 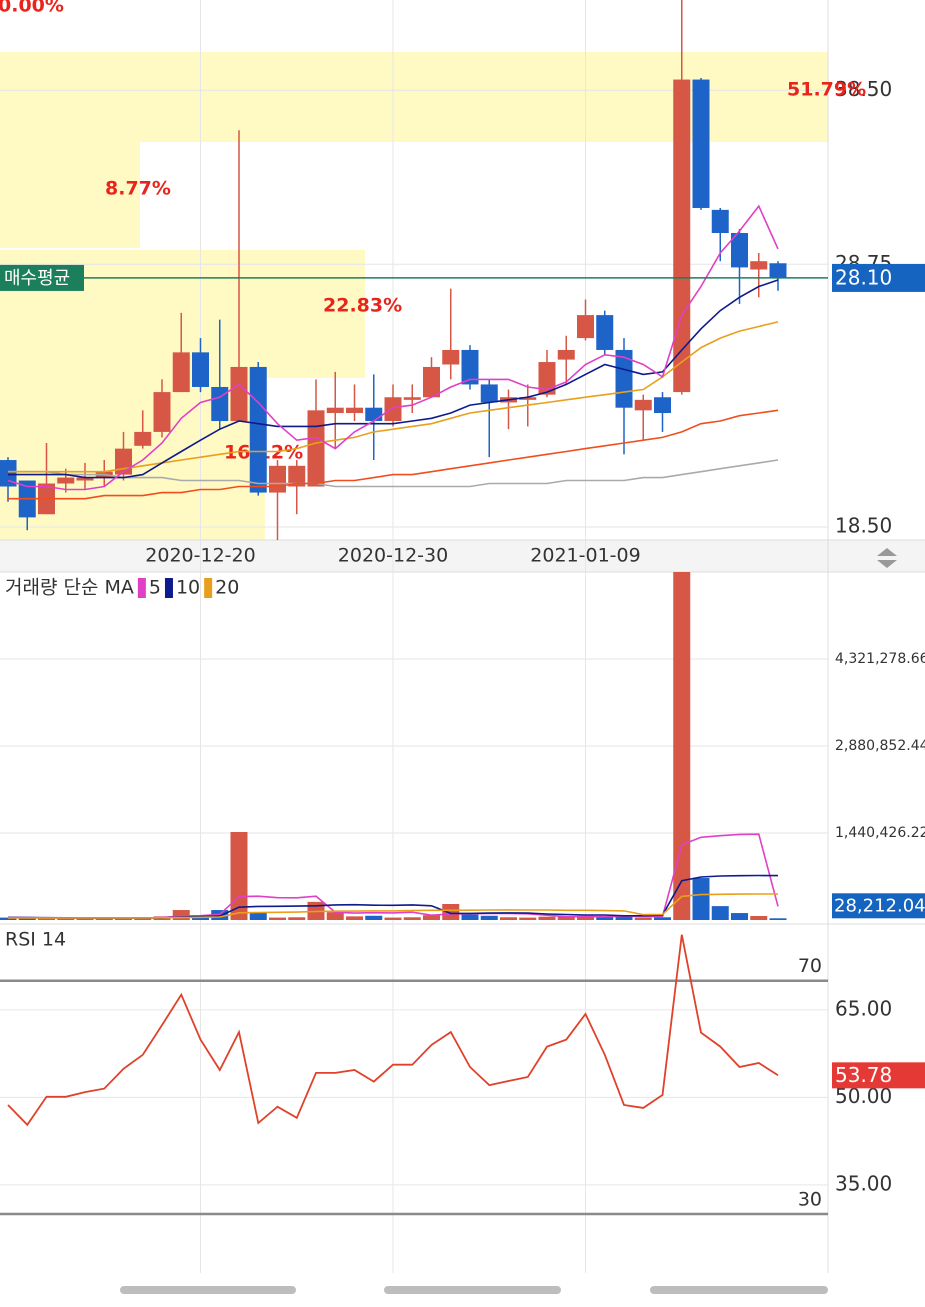 I want to click on y-tick-label: 35.00, so click(x=863, y=1183).